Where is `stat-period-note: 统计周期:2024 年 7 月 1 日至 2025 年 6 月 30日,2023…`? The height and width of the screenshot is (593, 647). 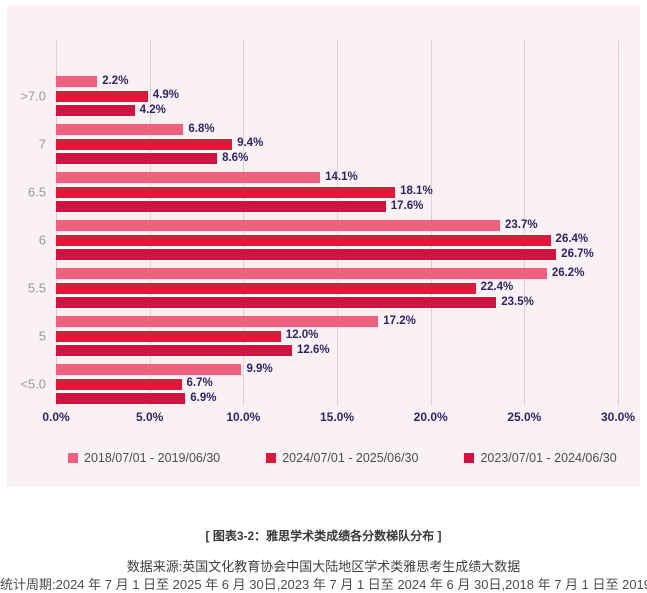
stat-period-note: 统计周期:2024 年 7 月 1 日至 2025 年 6 月 30日,2023… is located at coordinates (323, 584).